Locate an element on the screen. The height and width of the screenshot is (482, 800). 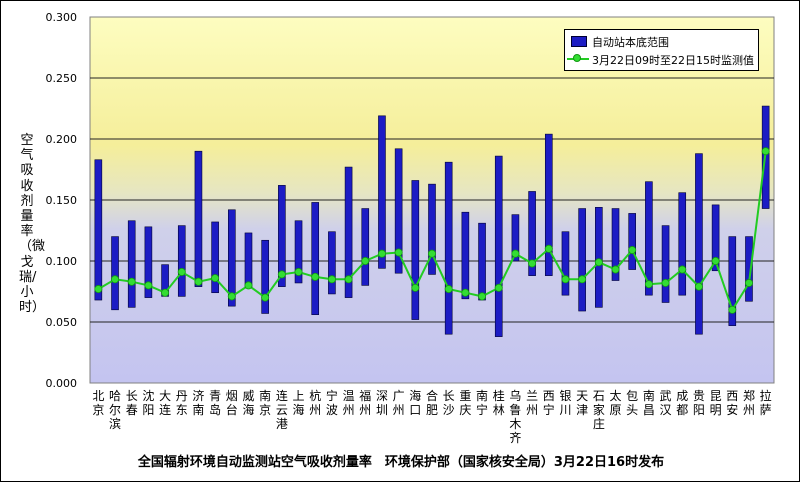
x-category-label: 南京 is located at coordinates (265, 402).